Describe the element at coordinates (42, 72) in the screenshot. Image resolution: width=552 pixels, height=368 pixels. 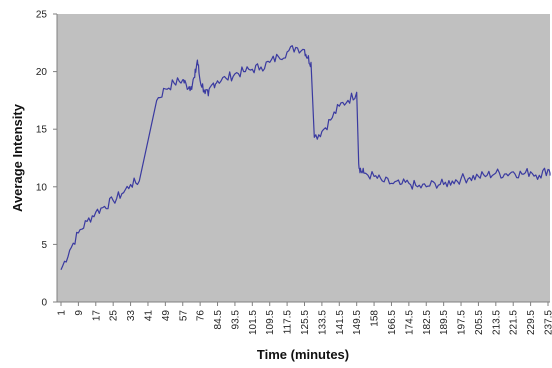
I see `y-tick-label: 20` at that location.